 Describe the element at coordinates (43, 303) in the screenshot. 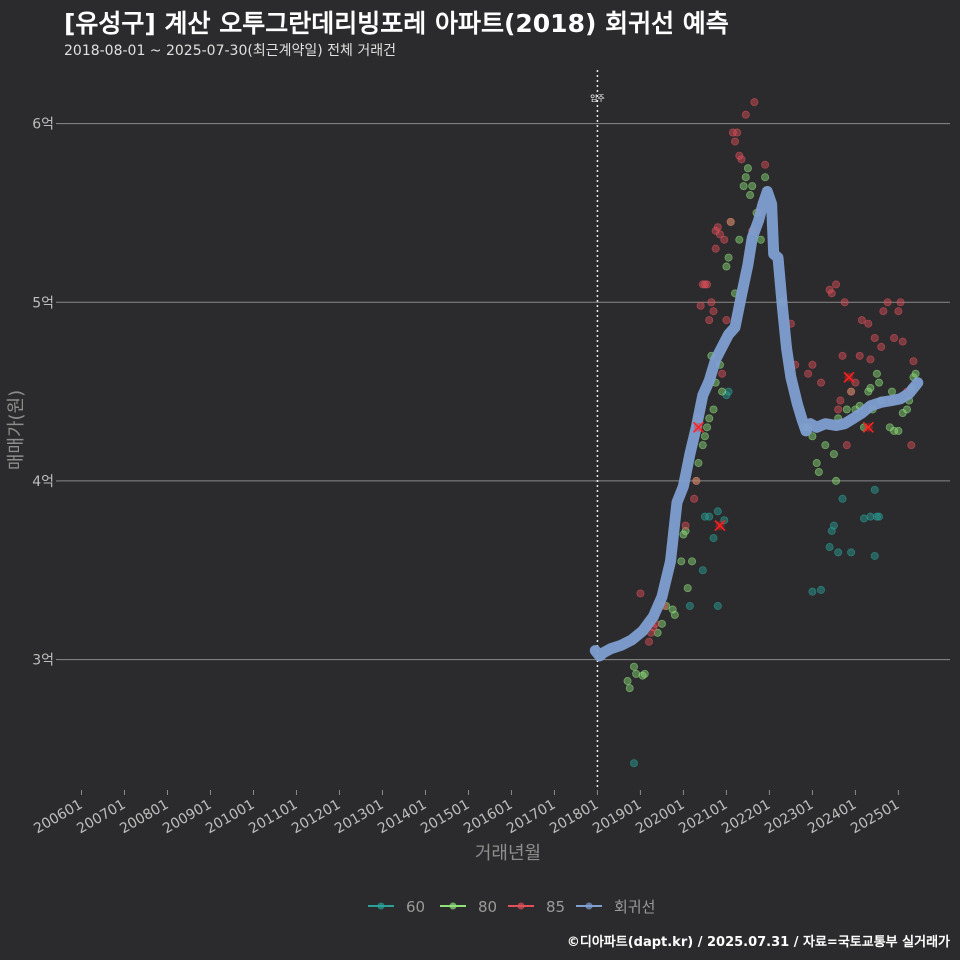

I see `y-tick-label: 5억` at that location.